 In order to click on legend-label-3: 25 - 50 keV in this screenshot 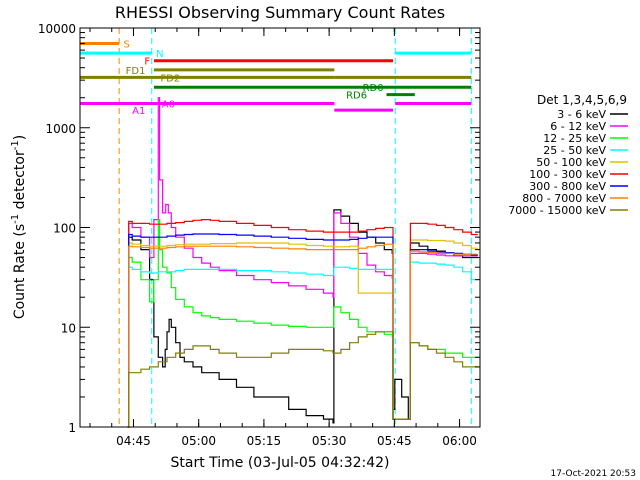, I will do `click(574, 150)`.